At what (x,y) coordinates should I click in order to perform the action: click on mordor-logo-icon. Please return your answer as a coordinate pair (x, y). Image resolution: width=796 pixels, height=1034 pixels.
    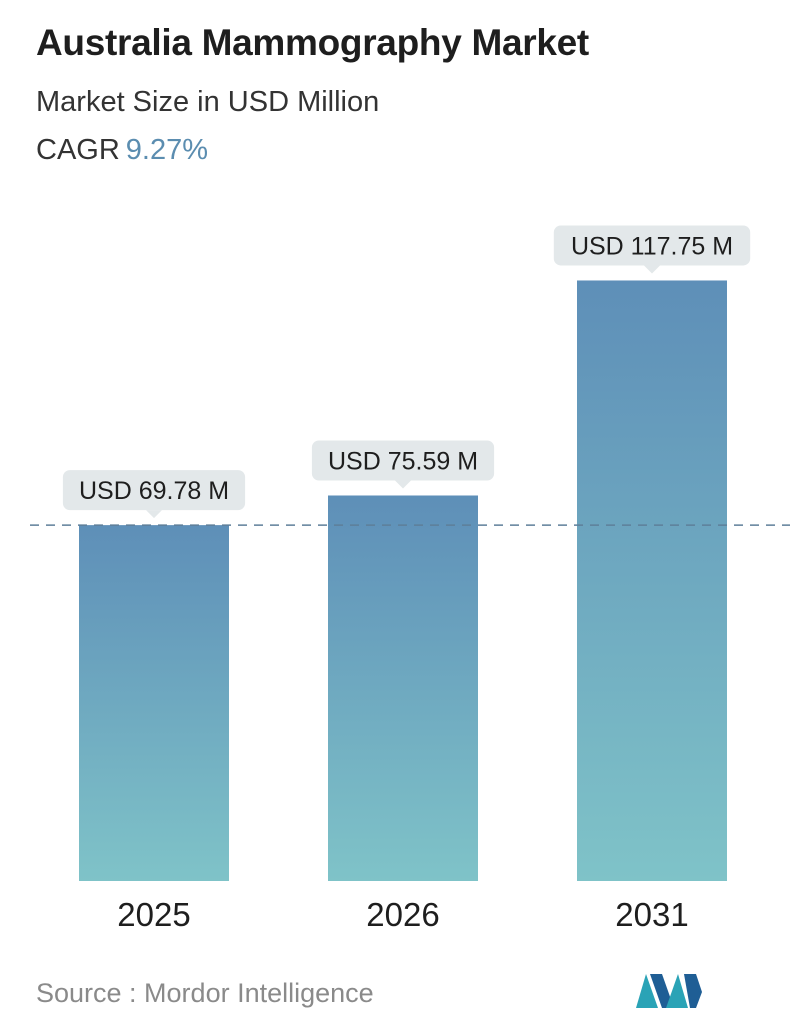
    Looking at the image, I should click on (669, 991).